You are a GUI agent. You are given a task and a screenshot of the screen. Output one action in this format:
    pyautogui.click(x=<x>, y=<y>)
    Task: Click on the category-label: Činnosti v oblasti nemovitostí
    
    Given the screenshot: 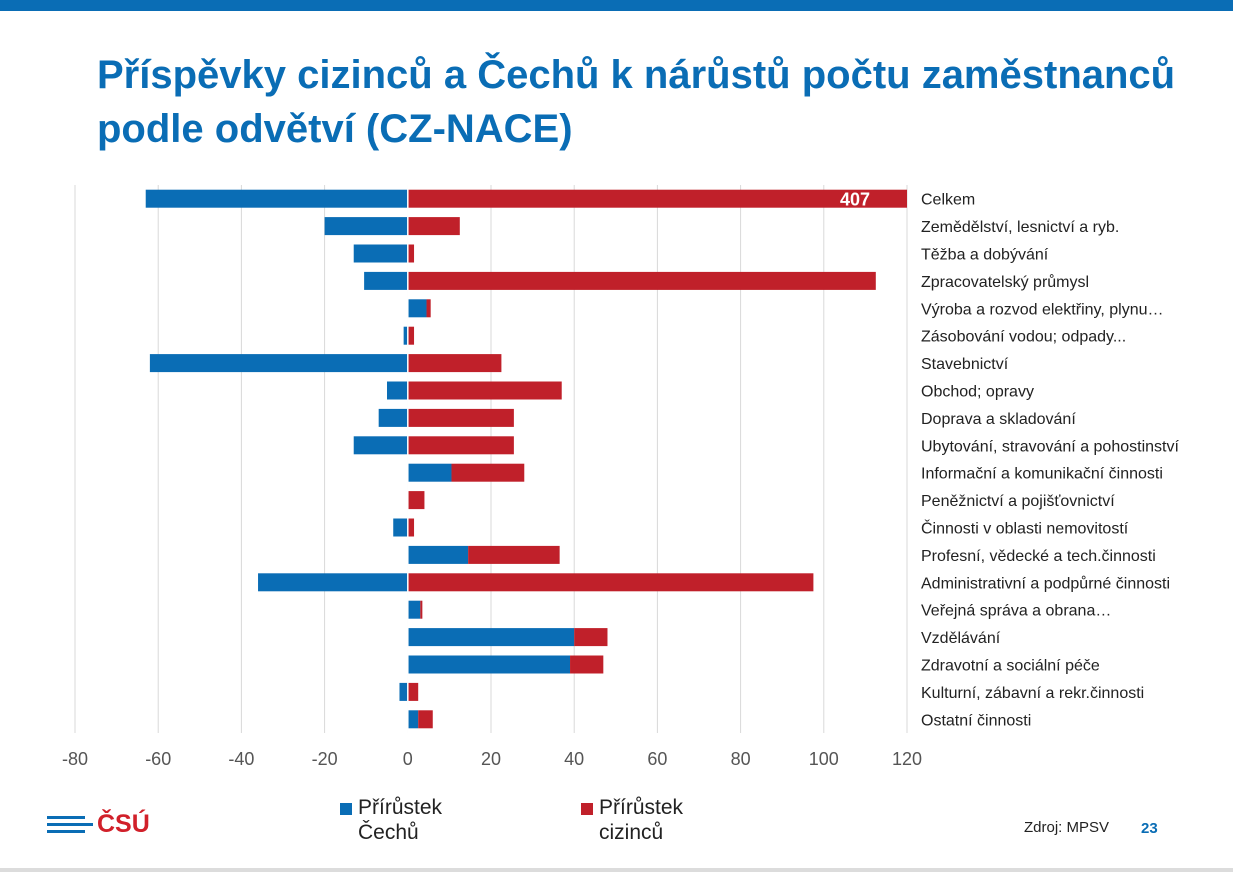 What is the action you would take?
    pyautogui.click(x=1025, y=528)
    